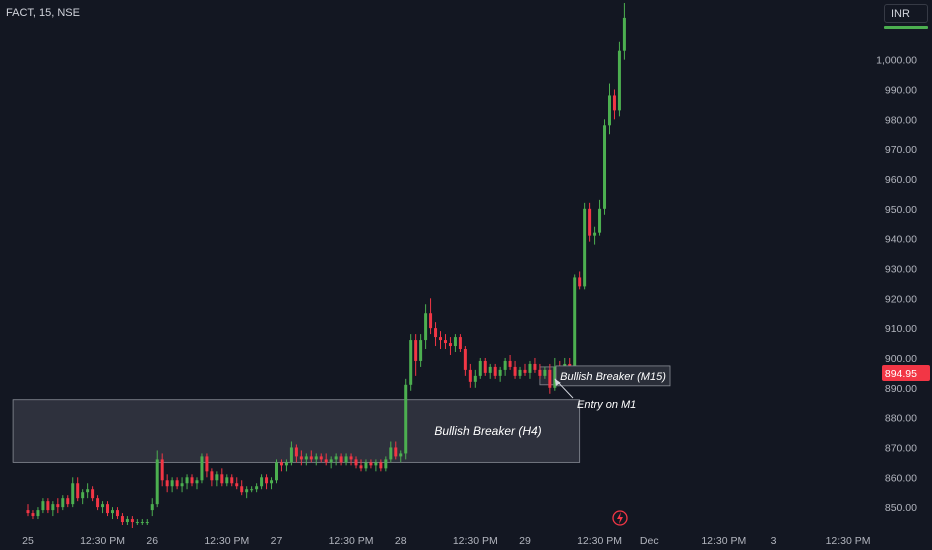 The width and height of the screenshot is (932, 550). I want to click on bolt-icon, so click(620, 518).